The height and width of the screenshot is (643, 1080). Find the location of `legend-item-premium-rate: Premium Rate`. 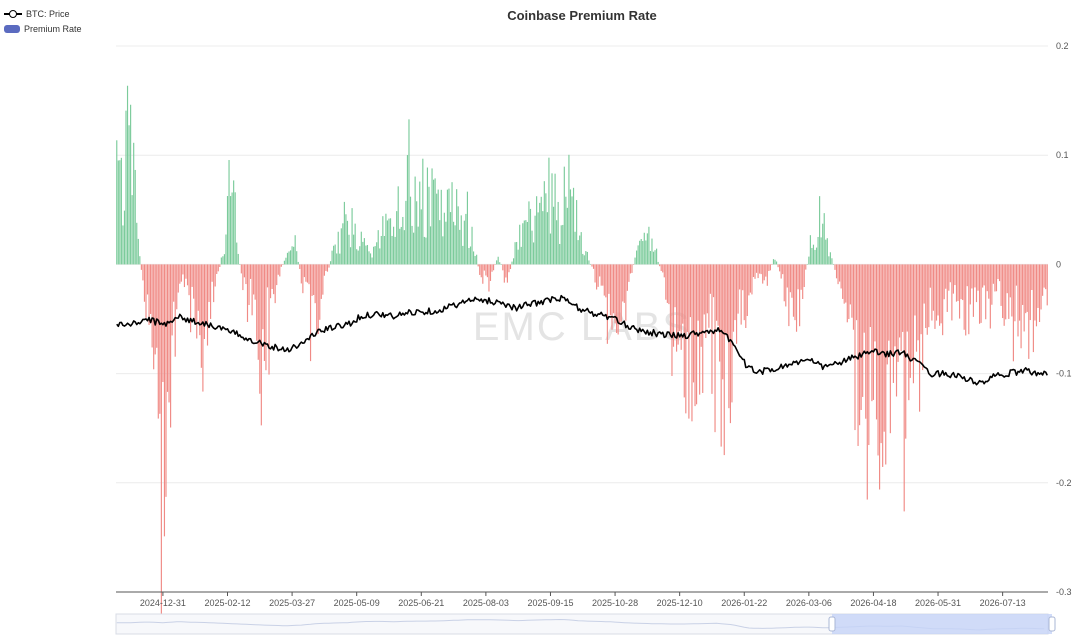

legend-item-premium-rate: Premium Rate is located at coordinates (43, 28).